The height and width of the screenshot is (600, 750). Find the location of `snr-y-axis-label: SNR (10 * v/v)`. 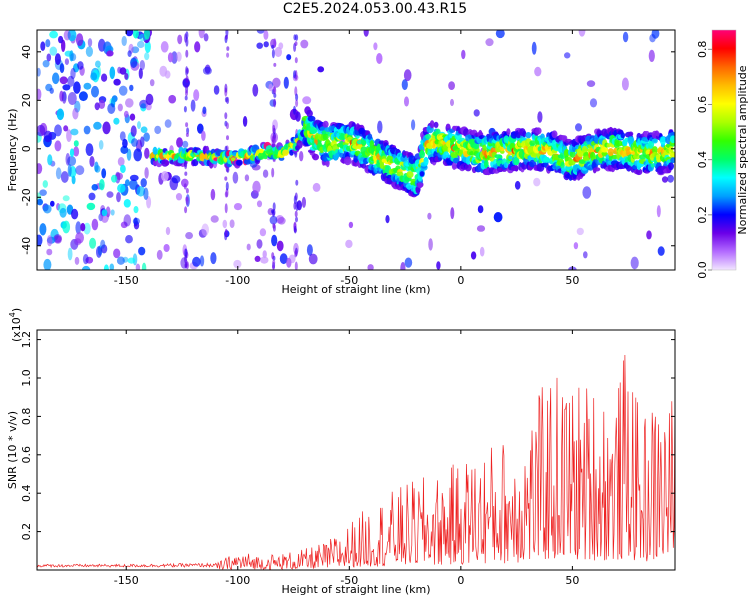

snr-y-axis-label: SNR (10 * v/v) is located at coordinates (12, 450).